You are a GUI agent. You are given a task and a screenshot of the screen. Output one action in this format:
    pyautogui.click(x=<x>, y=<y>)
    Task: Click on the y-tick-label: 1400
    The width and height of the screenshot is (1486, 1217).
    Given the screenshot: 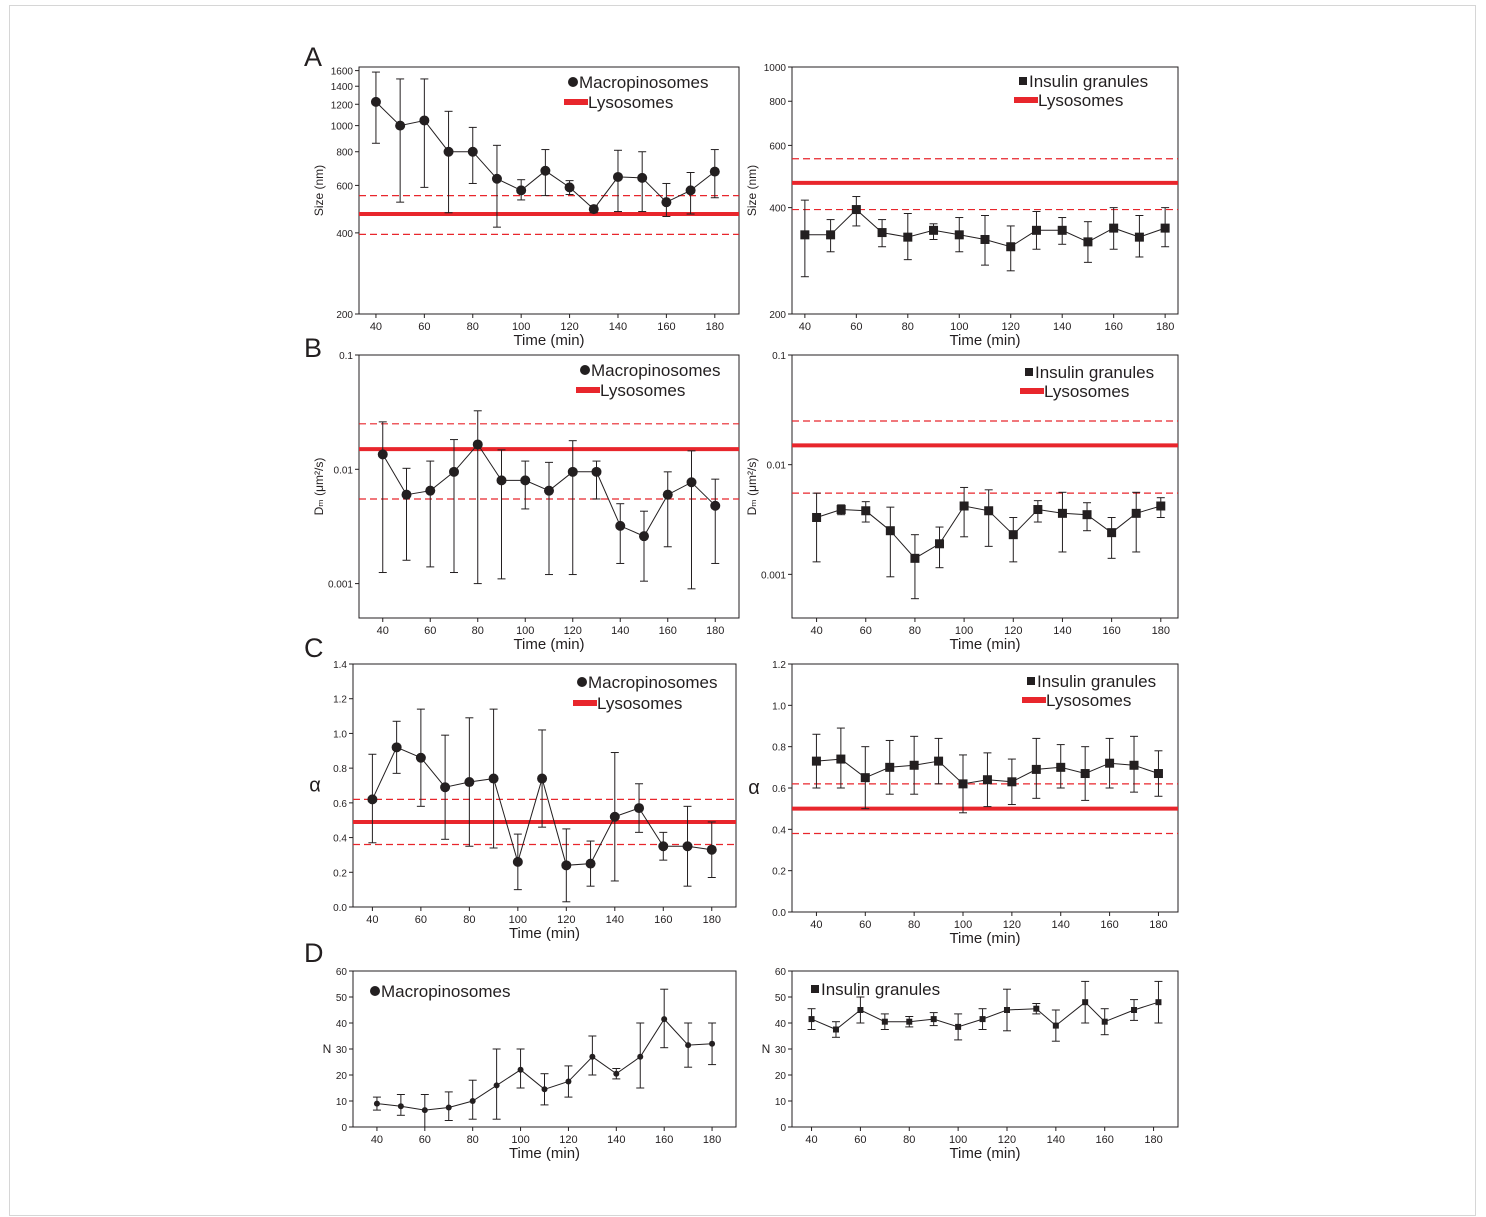 What is the action you would take?
    pyautogui.click(x=342, y=87)
    